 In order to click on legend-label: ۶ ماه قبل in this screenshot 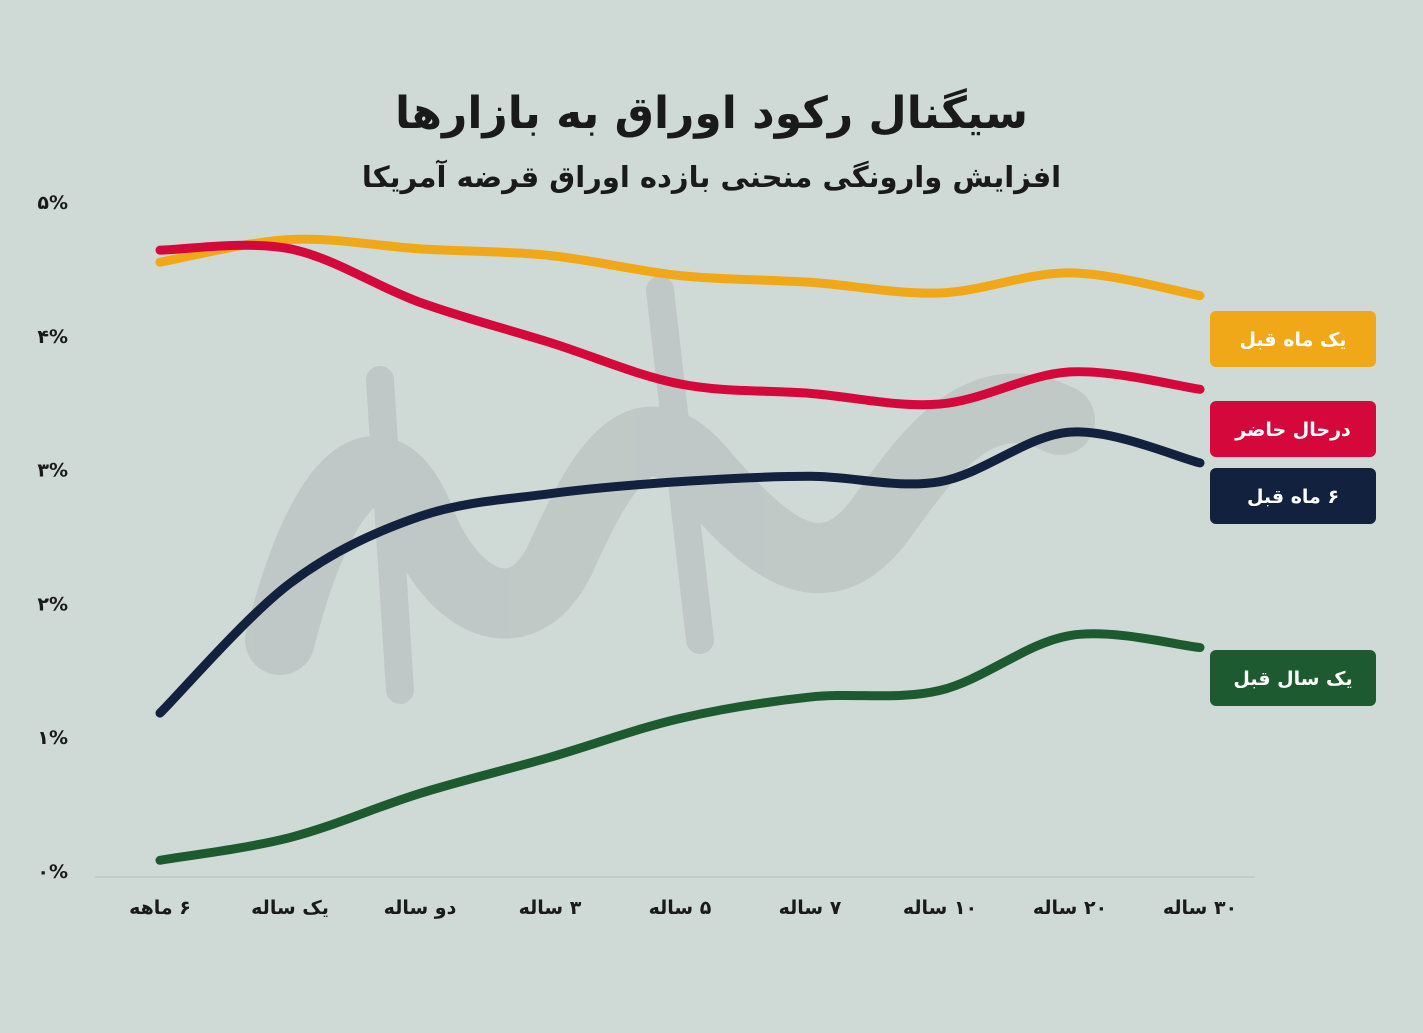, I will do `click(1293, 497)`.